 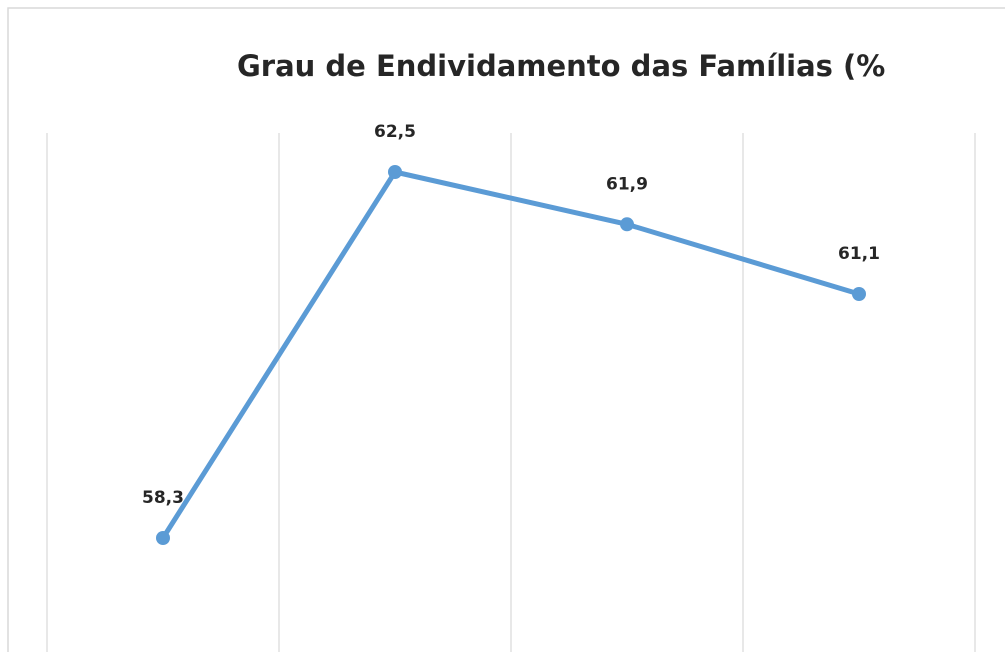 What do you see at coordinates (163, 498) in the screenshot?
I see `data-label: 58,3` at bounding box center [163, 498].